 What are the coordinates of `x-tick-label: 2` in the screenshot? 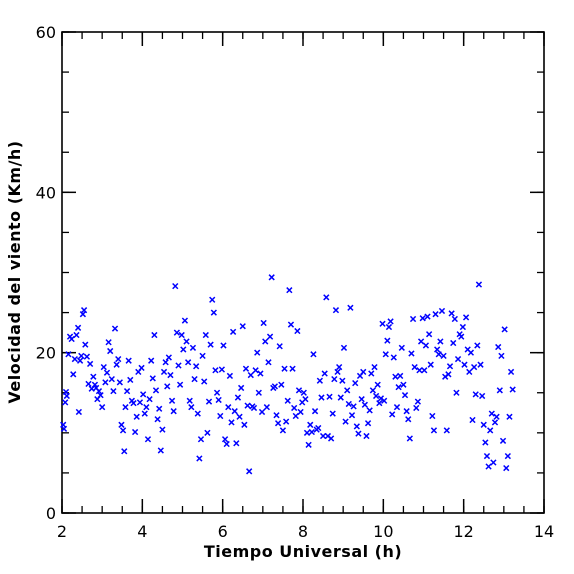 It's located at (62, 531).